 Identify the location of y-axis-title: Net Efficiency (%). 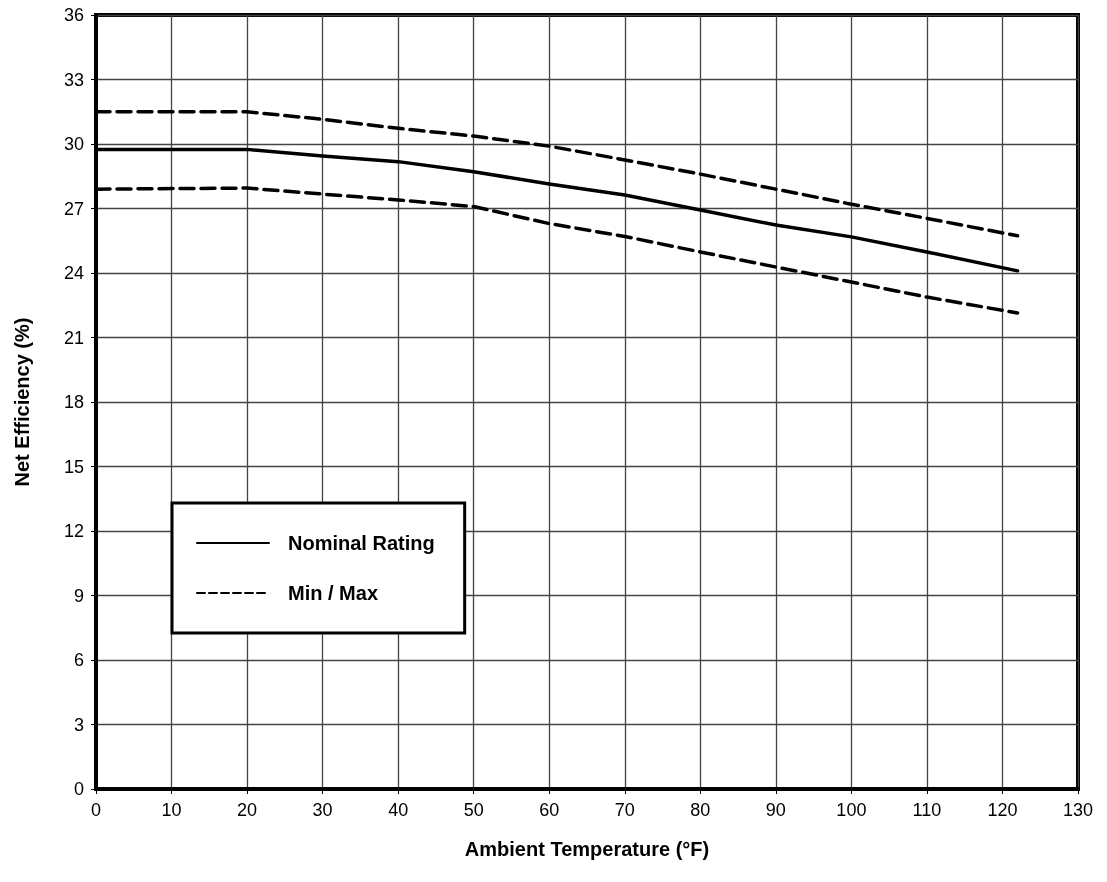
(22, 402).